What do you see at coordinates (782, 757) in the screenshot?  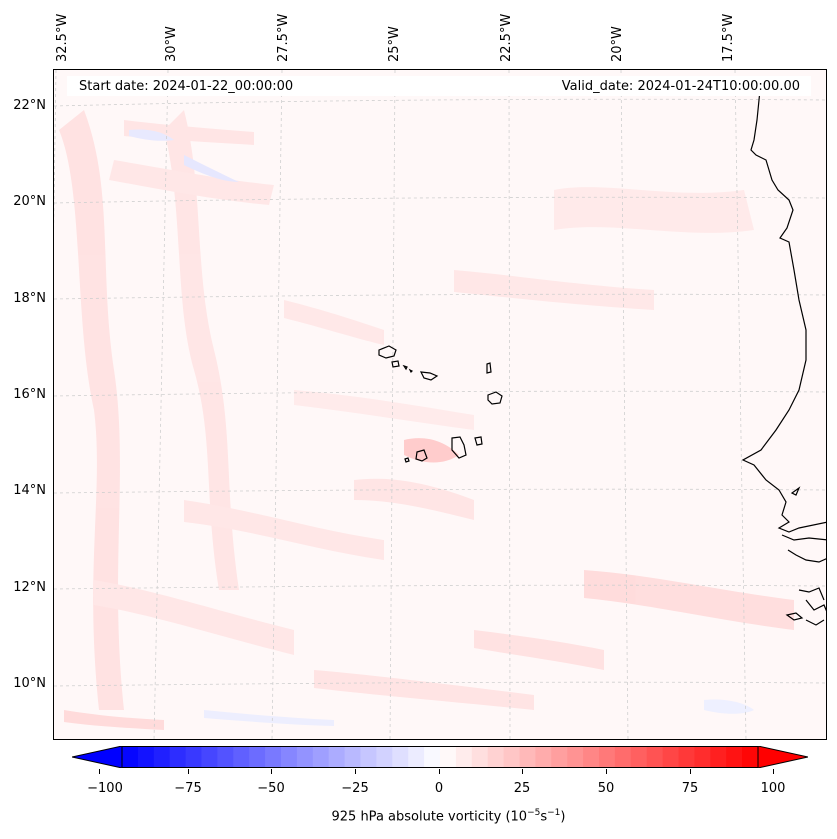 I see `colorbar-max-arrow` at bounding box center [782, 757].